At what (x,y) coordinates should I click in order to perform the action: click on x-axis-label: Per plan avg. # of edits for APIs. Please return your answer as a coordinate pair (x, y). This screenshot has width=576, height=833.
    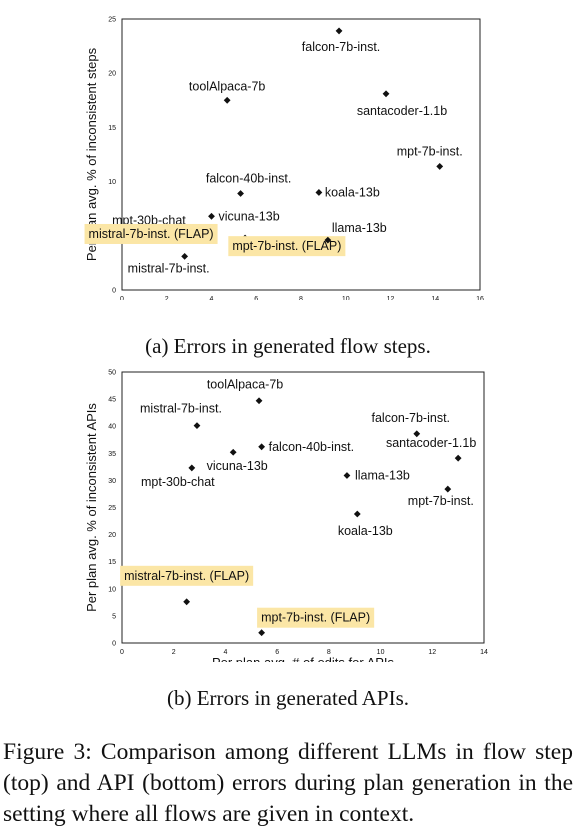
    Looking at the image, I should click on (303, 658).